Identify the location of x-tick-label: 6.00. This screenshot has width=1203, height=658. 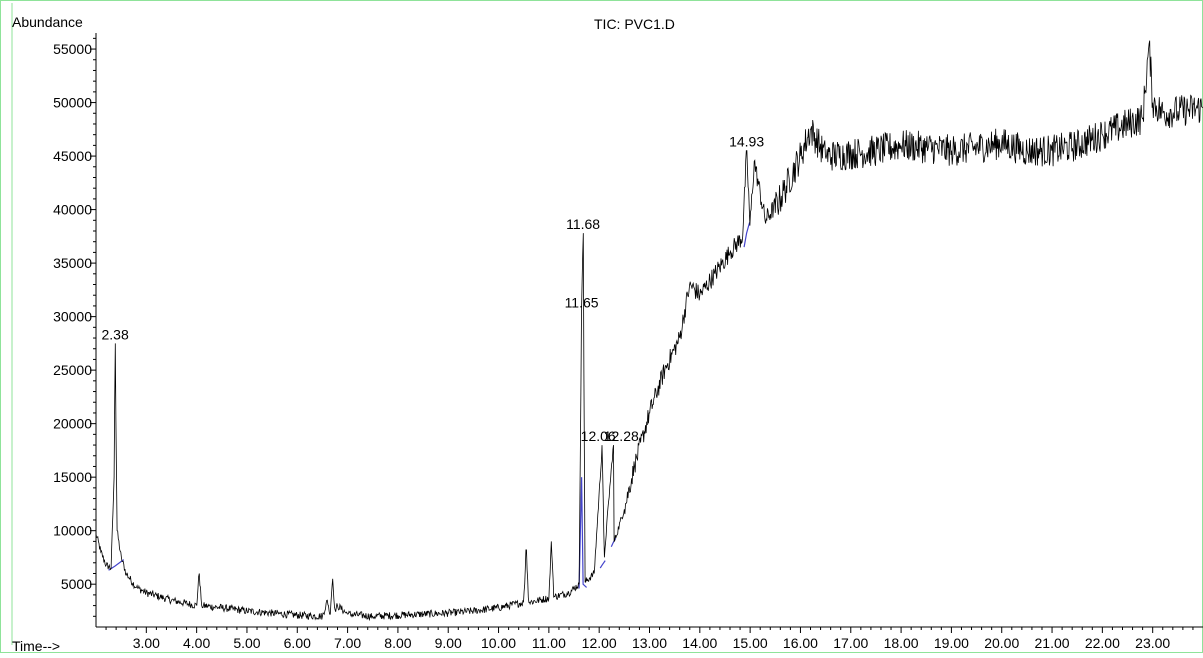
(297, 643).